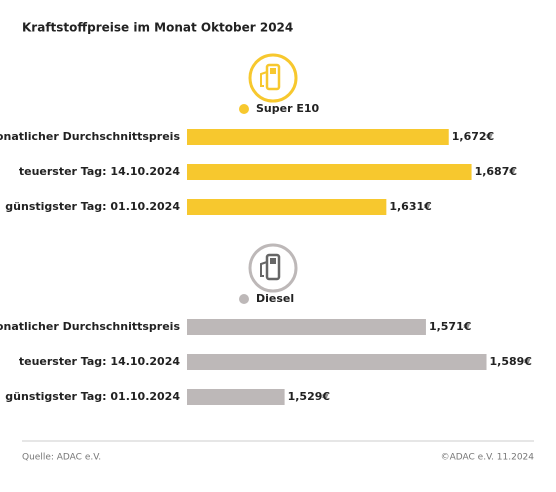  I want to click on copyright: ©ADAC e.V. 11.2024, so click(488, 458).